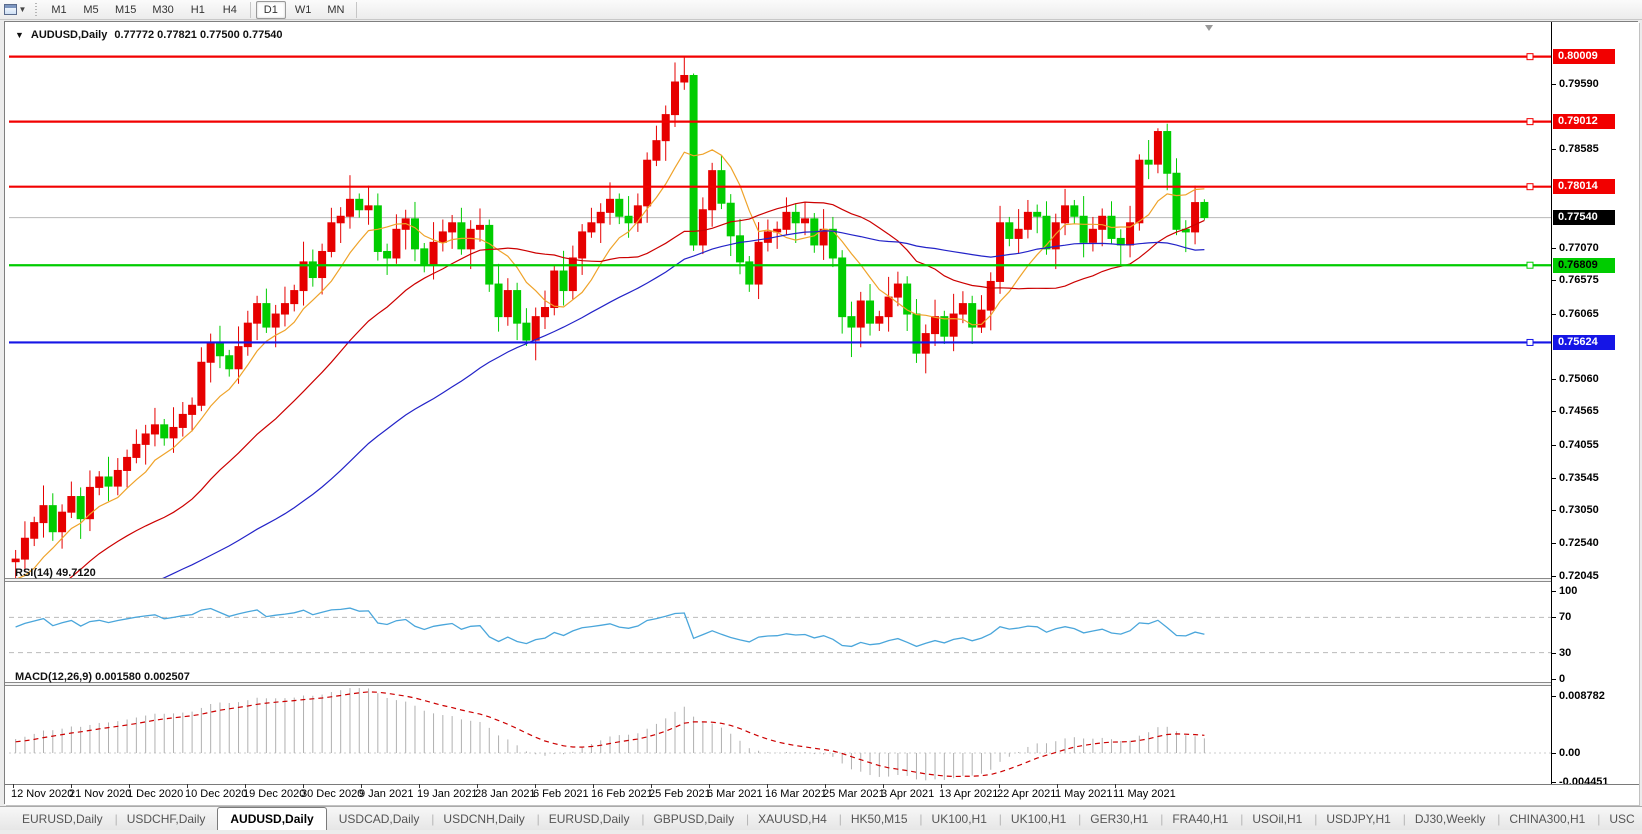  Describe the element at coordinates (272, 818) in the screenshot. I see `chart-tab-audusd-daily: AUDUSD,Daily` at that location.